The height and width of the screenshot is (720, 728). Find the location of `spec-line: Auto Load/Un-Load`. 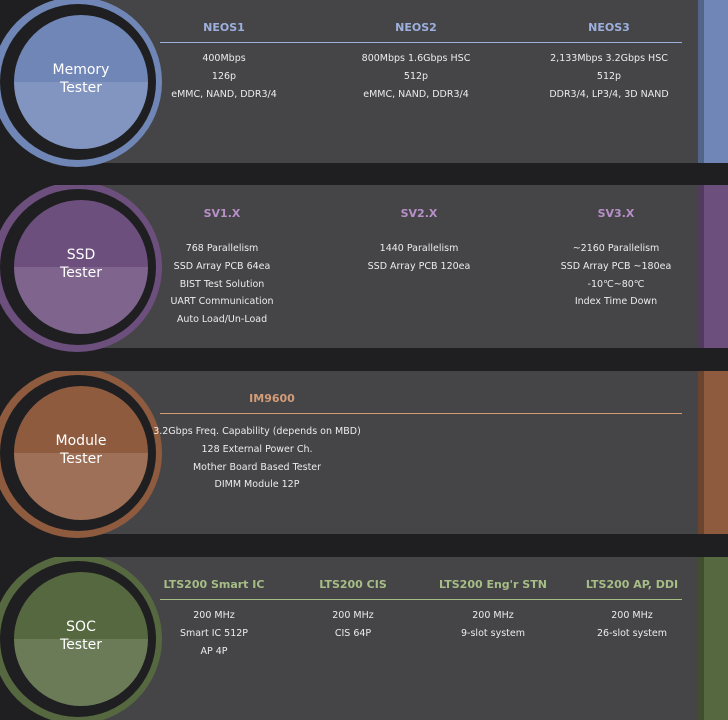

spec-line: Auto Load/Un-Load is located at coordinates (222, 320).